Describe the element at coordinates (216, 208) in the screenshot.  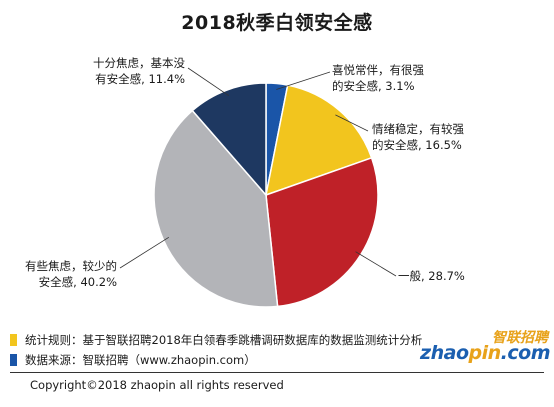
I see `pie-slice-somewhat-anxious` at that location.